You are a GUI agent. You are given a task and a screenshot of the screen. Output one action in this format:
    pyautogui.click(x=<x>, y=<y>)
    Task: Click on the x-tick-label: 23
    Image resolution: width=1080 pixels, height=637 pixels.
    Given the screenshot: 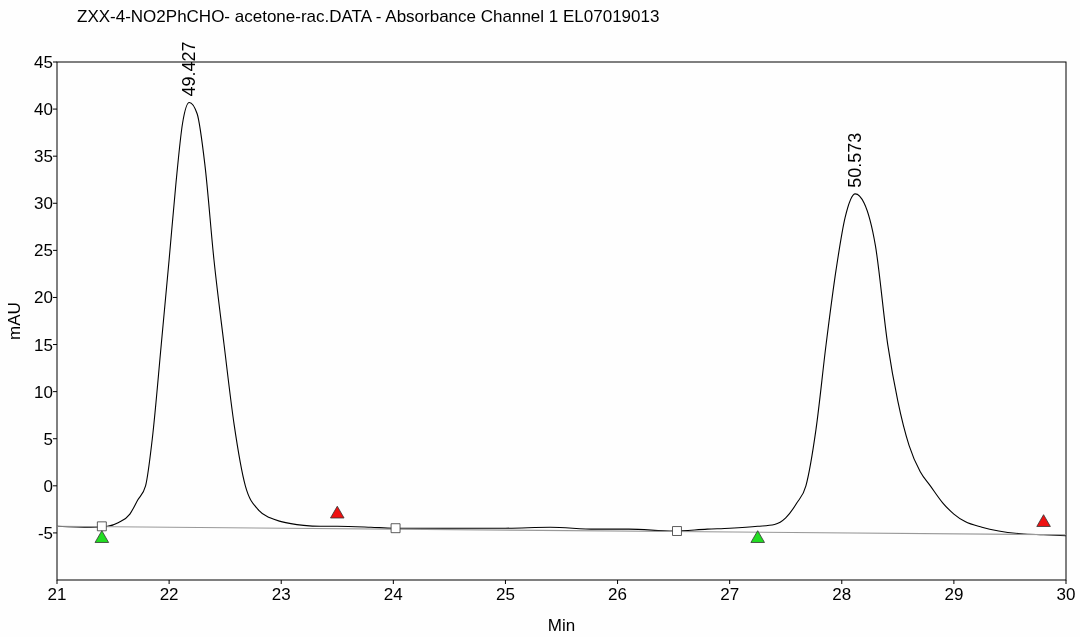 What is the action you would take?
    pyautogui.click(x=281, y=594)
    